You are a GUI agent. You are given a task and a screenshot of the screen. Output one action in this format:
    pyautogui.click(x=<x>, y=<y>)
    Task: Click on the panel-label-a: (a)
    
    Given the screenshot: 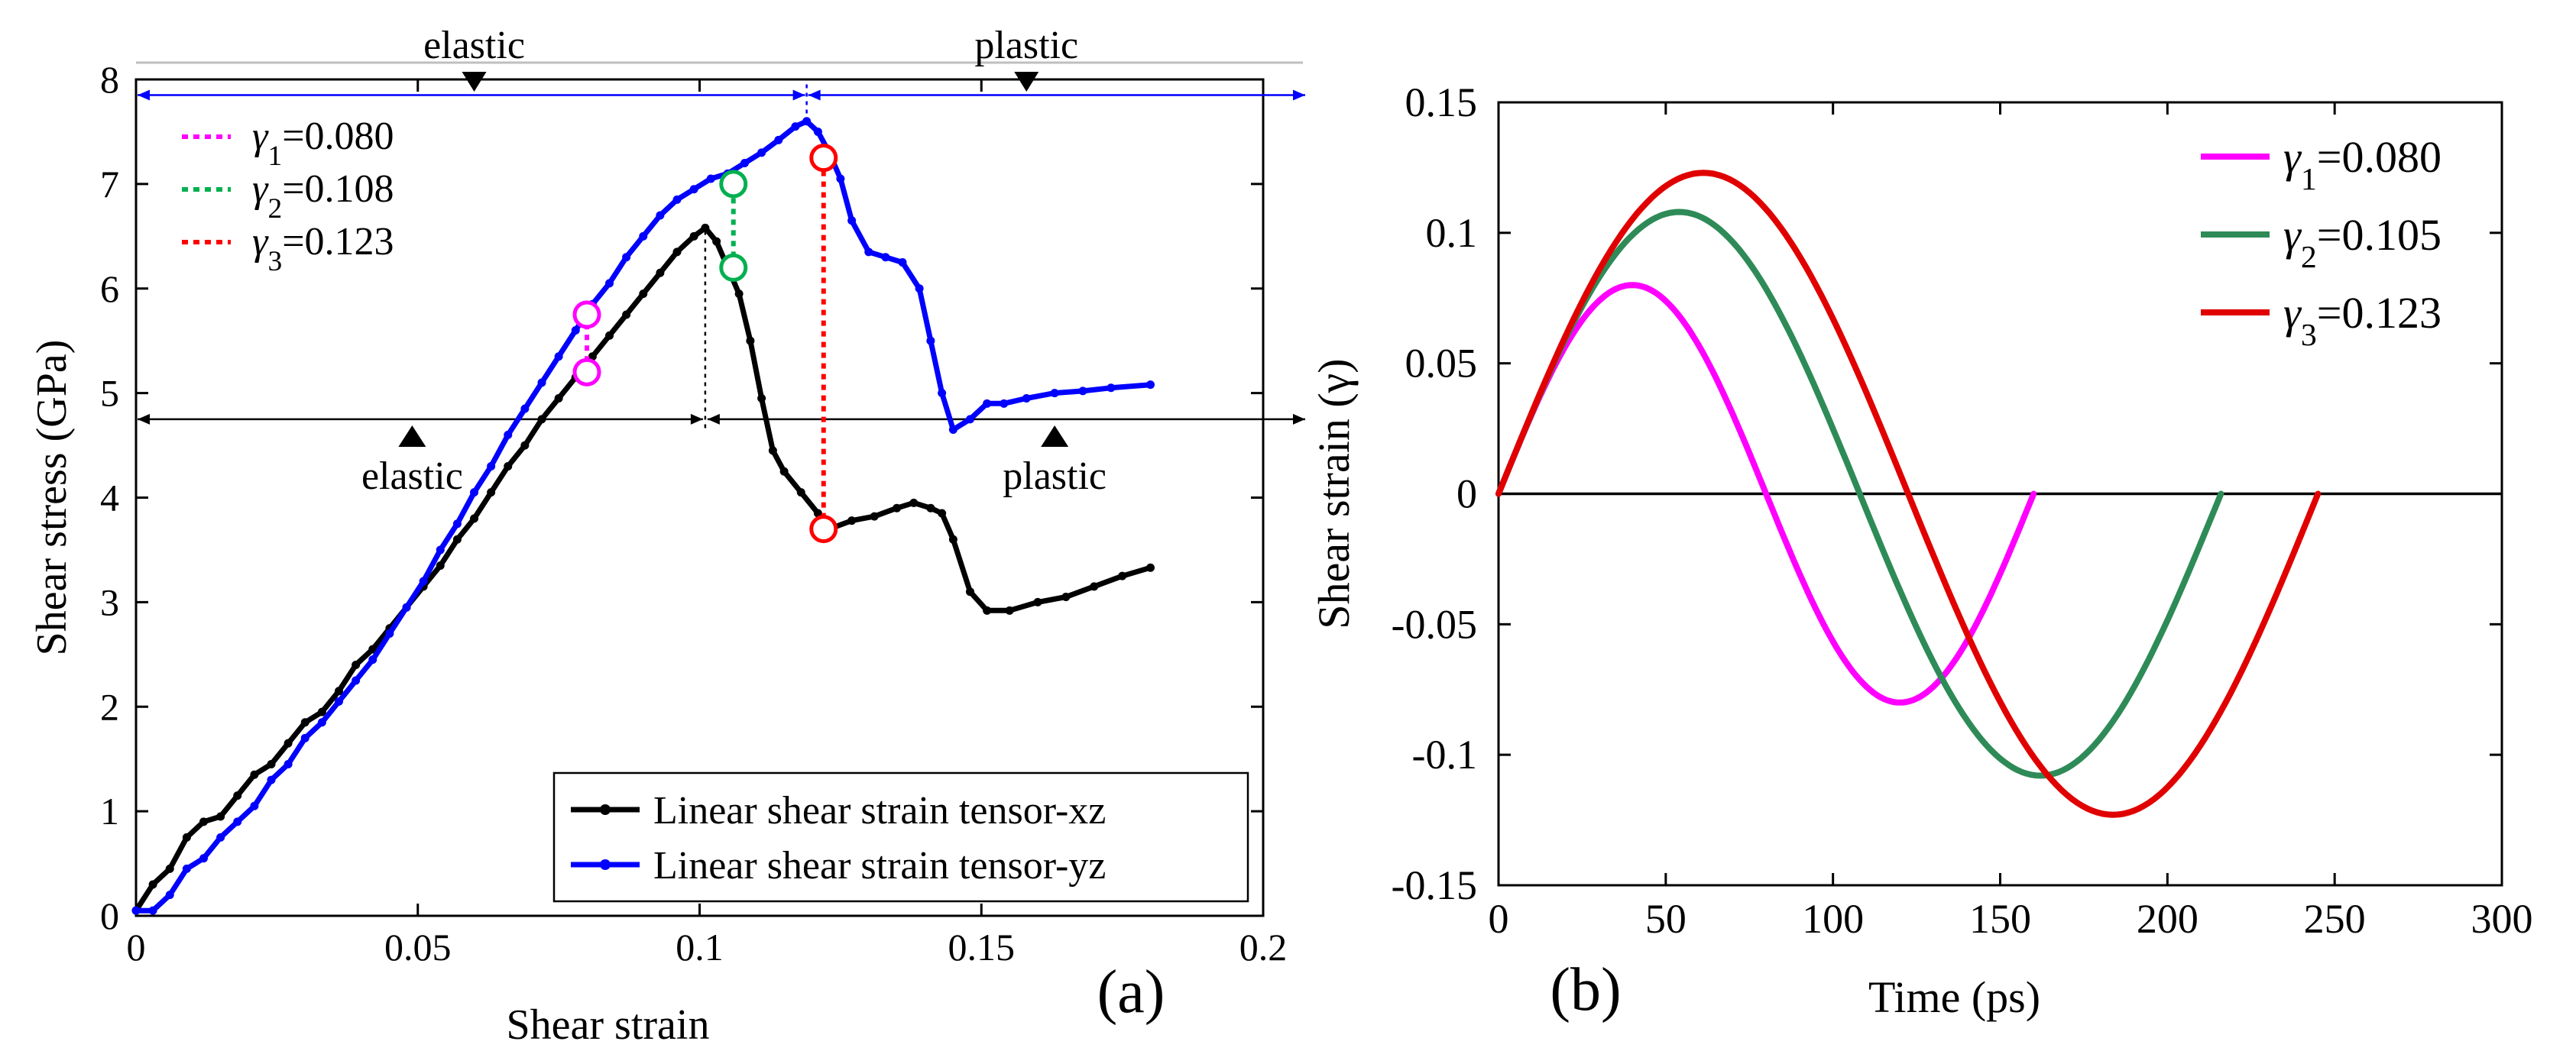 What is the action you would take?
    pyautogui.click(x=1131, y=992)
    